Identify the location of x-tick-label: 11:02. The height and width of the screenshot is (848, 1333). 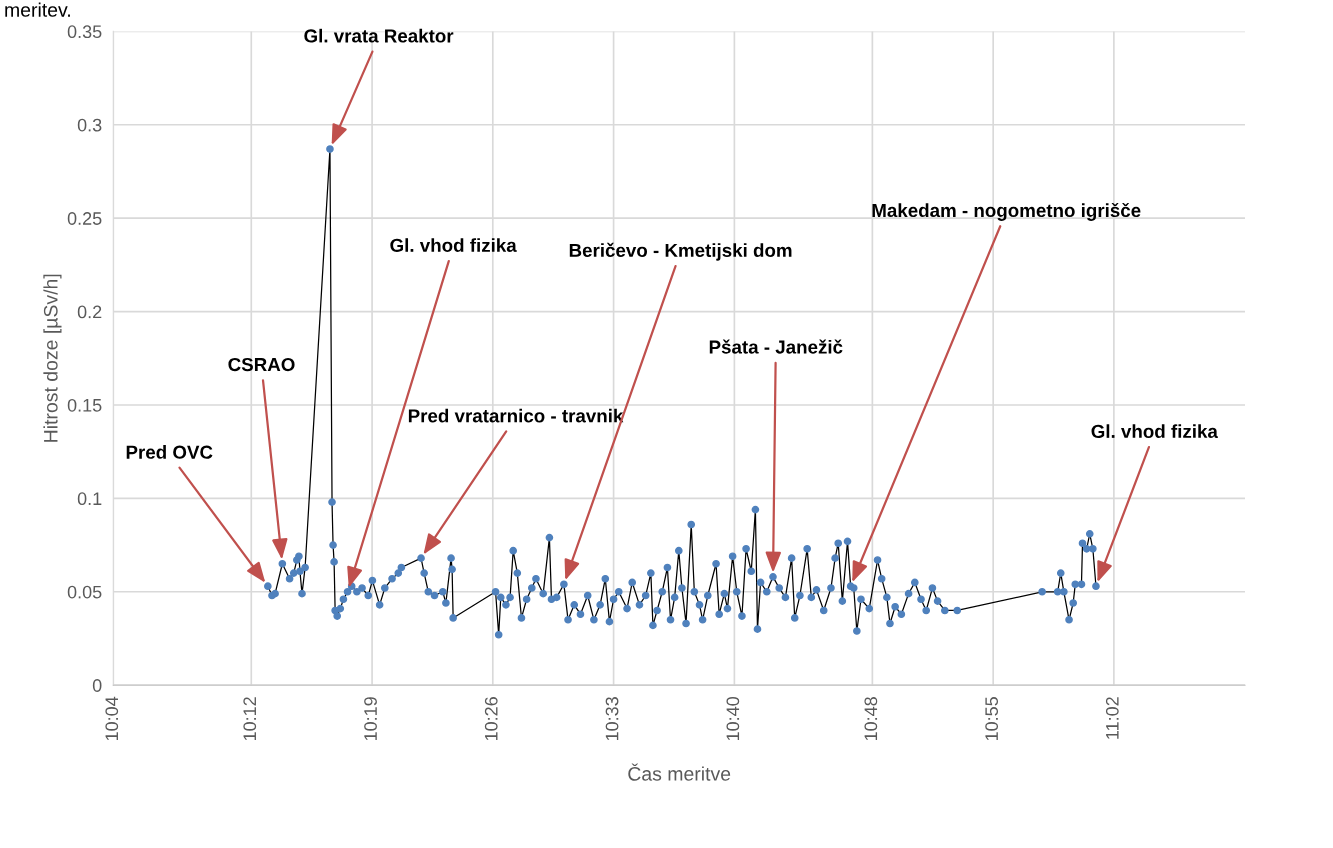
(1112, 718).